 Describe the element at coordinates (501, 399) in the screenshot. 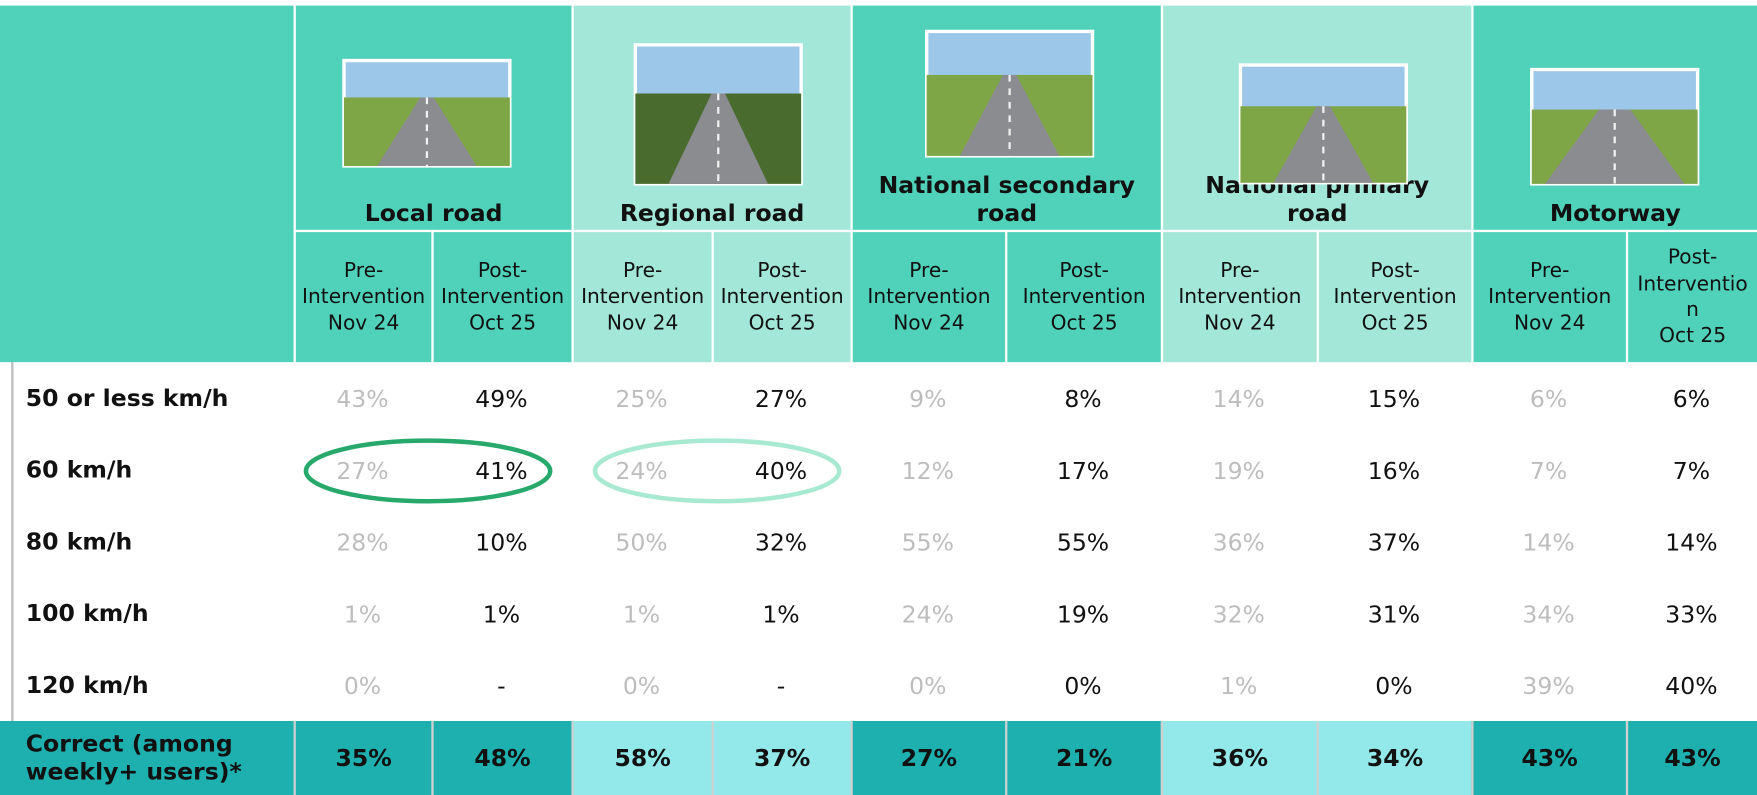

I see `value-cell: 49%` at that location.